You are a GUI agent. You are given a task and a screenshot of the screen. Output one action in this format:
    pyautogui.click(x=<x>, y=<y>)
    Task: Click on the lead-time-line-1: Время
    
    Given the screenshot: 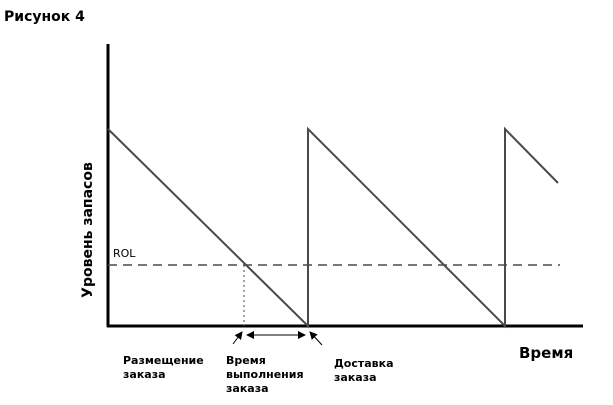 What is the action you would take?
    pyautogui.click(x=246, y=360)
    